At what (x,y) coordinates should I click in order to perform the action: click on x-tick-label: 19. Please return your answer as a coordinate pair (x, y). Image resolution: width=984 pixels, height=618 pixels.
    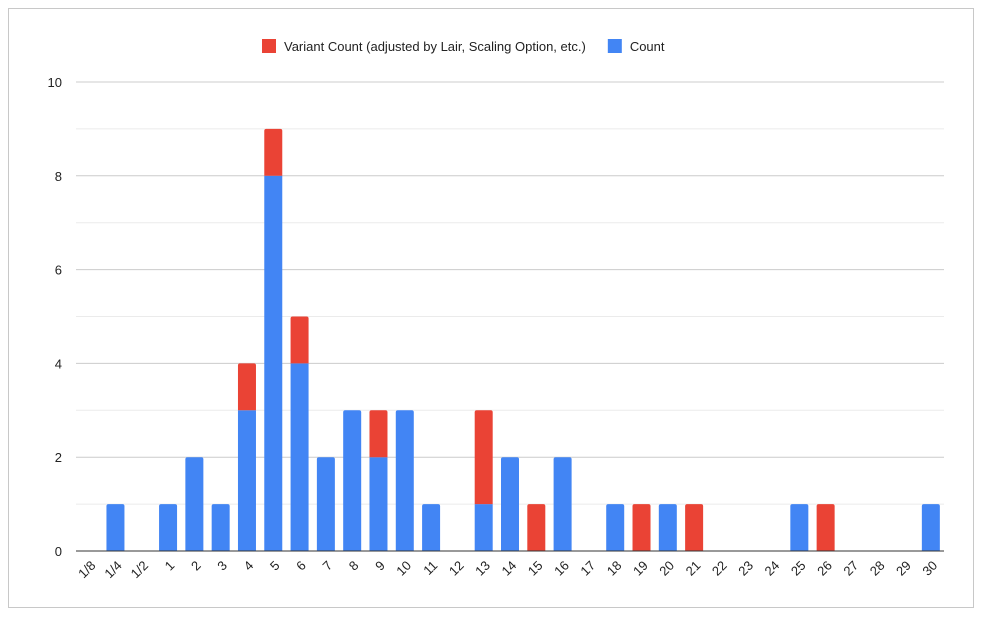
    Looking at the image, I should click on (640, 568).